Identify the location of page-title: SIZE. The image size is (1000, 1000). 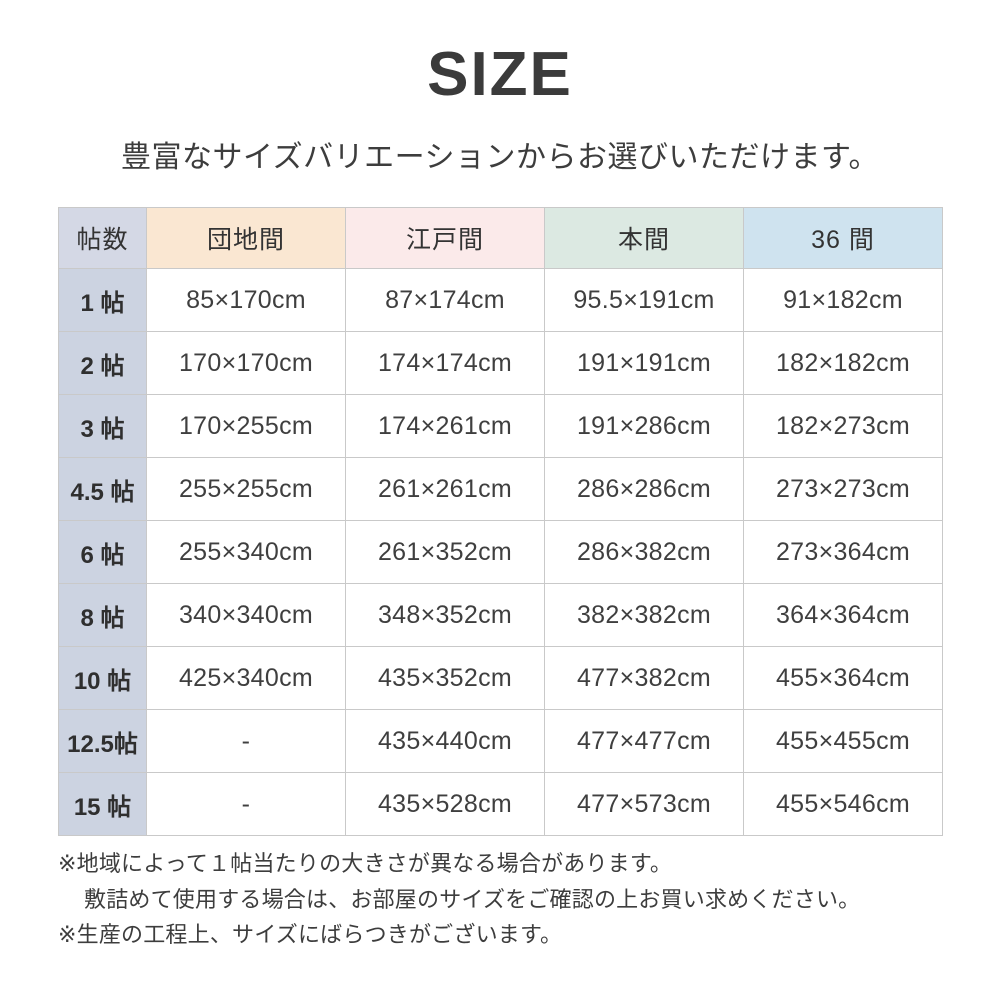
(500, 74).